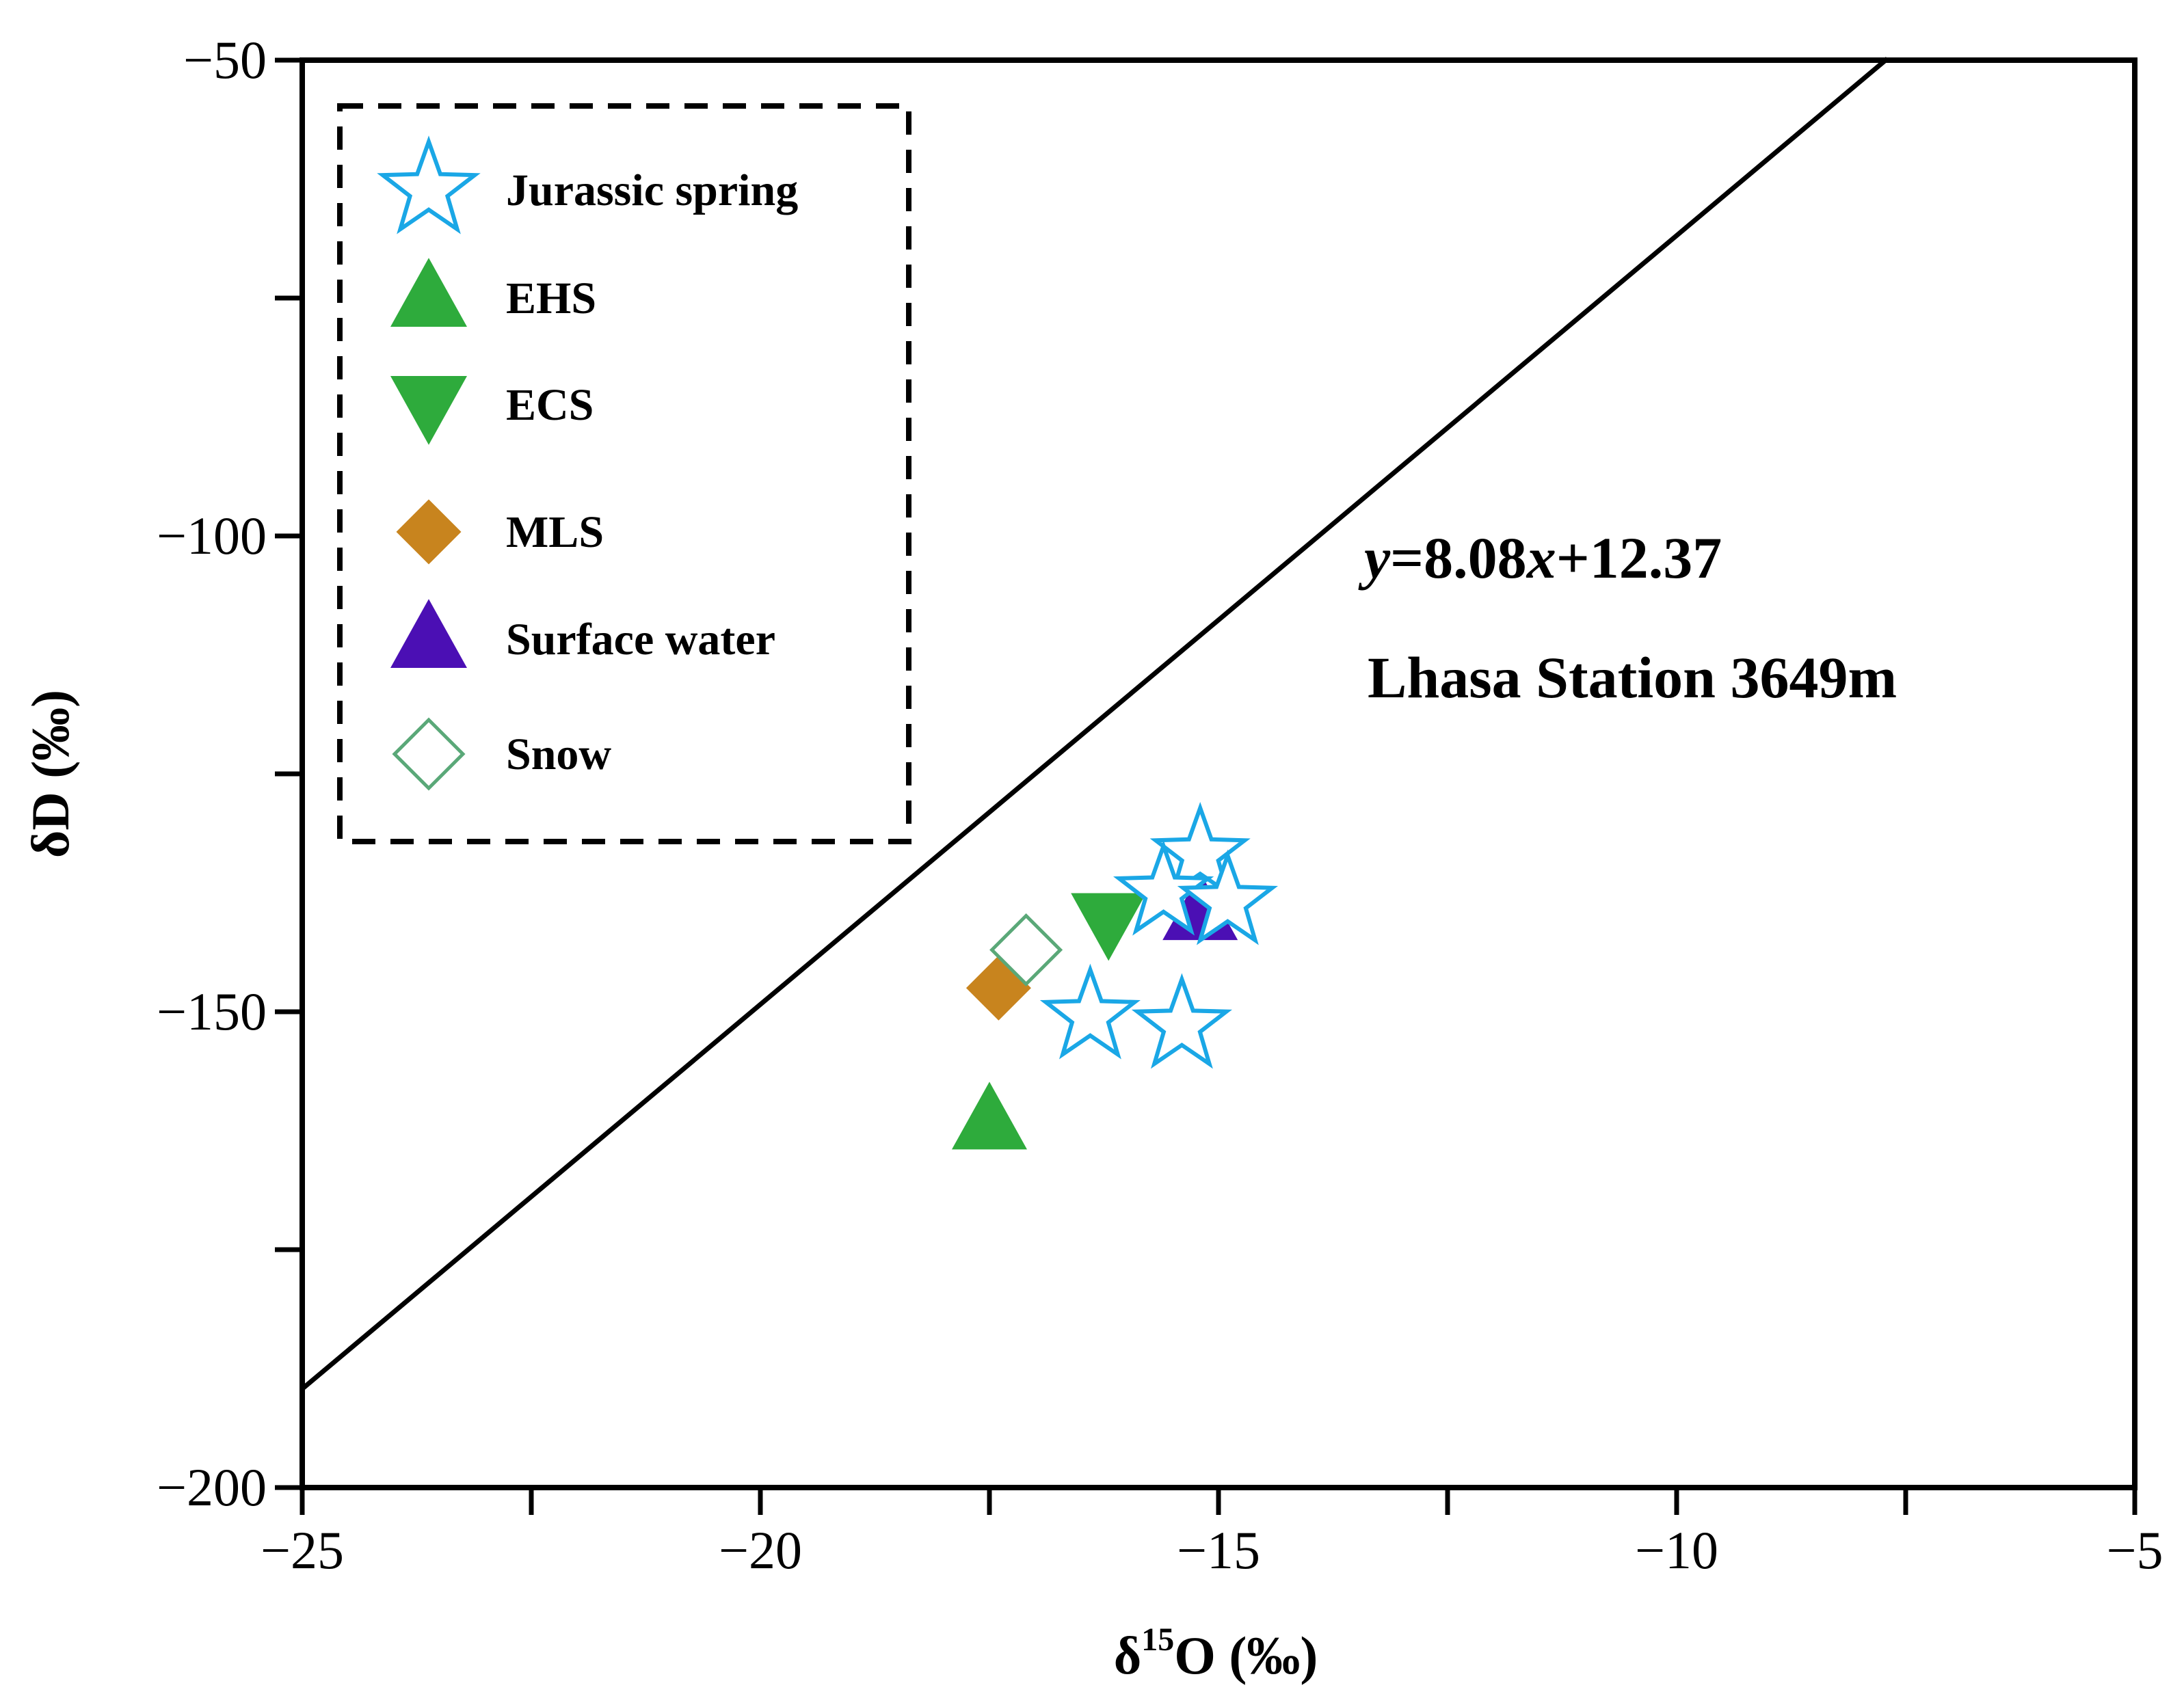 This screenshot has height=1707, width=2184. What do you see at coordinates (1676, 1550) in the screenshot?
I see `x-tick-label: −10` at bounding box center [1676, 1550].